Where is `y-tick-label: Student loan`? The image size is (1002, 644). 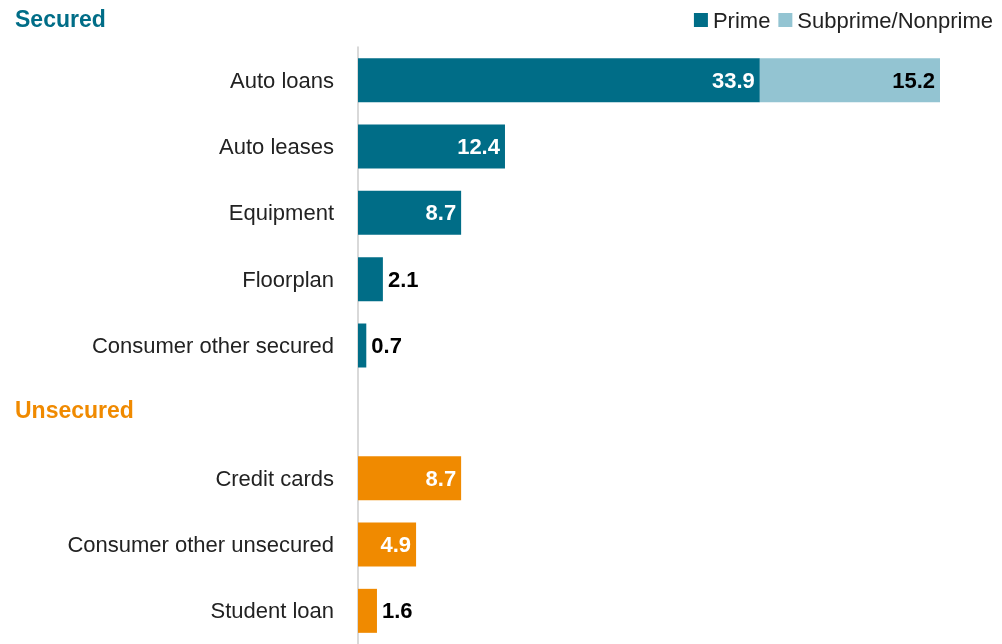
y-tick-label: Student loan is located at coordinates (272, 611).